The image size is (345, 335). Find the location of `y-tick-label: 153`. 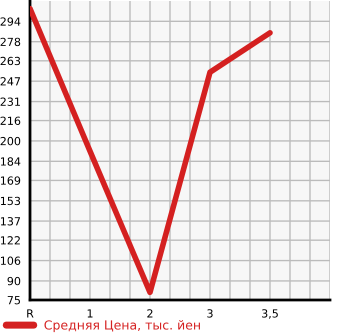

y-tick-label: 153 is located at coordinates (10, 201).